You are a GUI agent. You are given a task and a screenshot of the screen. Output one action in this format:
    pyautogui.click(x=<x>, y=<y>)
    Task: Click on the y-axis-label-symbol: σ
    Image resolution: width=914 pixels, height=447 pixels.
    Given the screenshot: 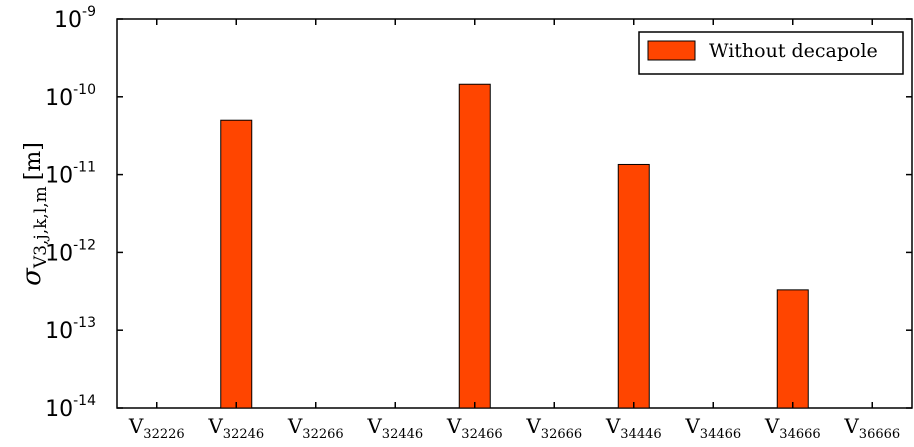 What is the action you would take?
    pyautogui.click(x=32, y=276)
    